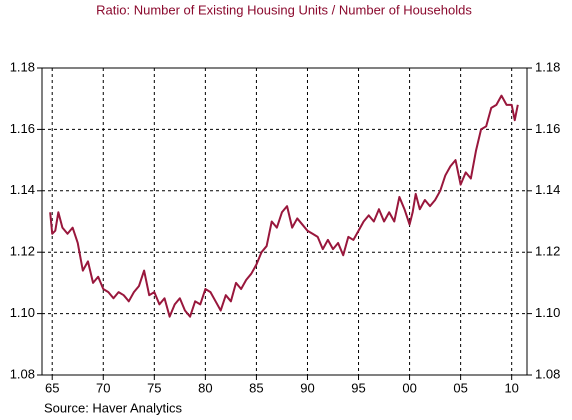 Image resolution: width=572 pixels, height=420 pixels. What do you see at coordinates (22, 312) in the screenshot?
I see `y-tick-label: 1.10` at bounding box center [22, 312].